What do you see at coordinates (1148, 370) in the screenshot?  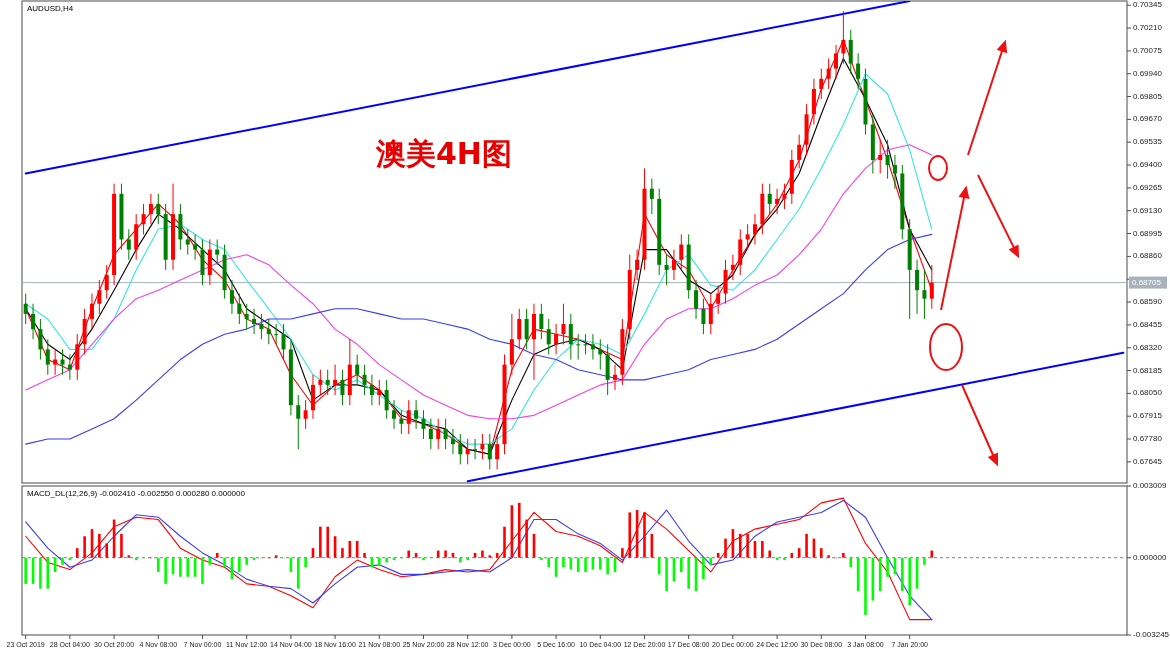 I see `y-tick-label: 0.68185` at bounding box center [1148, 370].